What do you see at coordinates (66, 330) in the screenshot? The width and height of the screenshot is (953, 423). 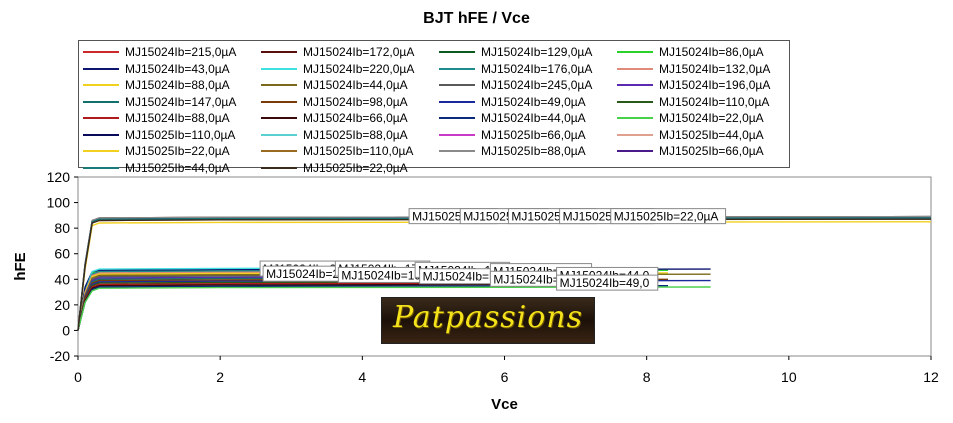 I see `y-tick-label: 0` at bounding box center [66, 330].